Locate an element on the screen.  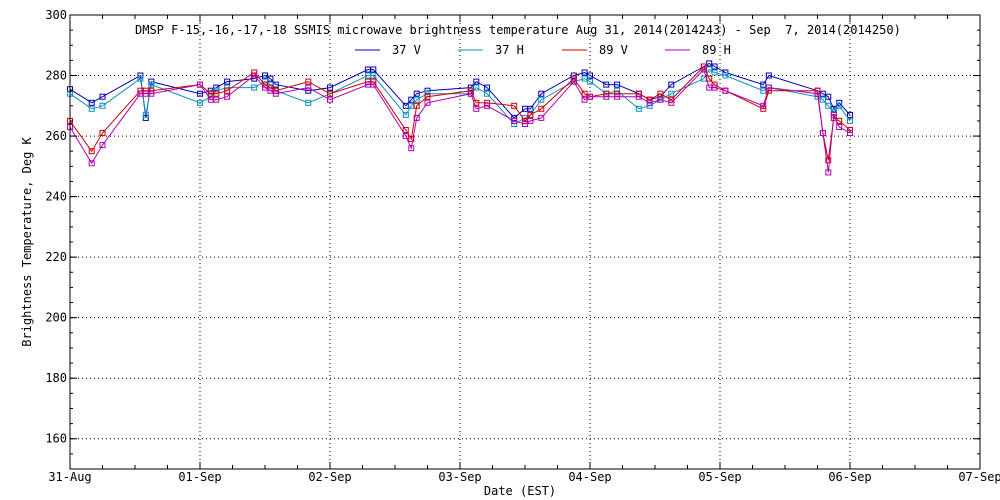
y-tick-label: 260 is located at coordinates (56, 136).